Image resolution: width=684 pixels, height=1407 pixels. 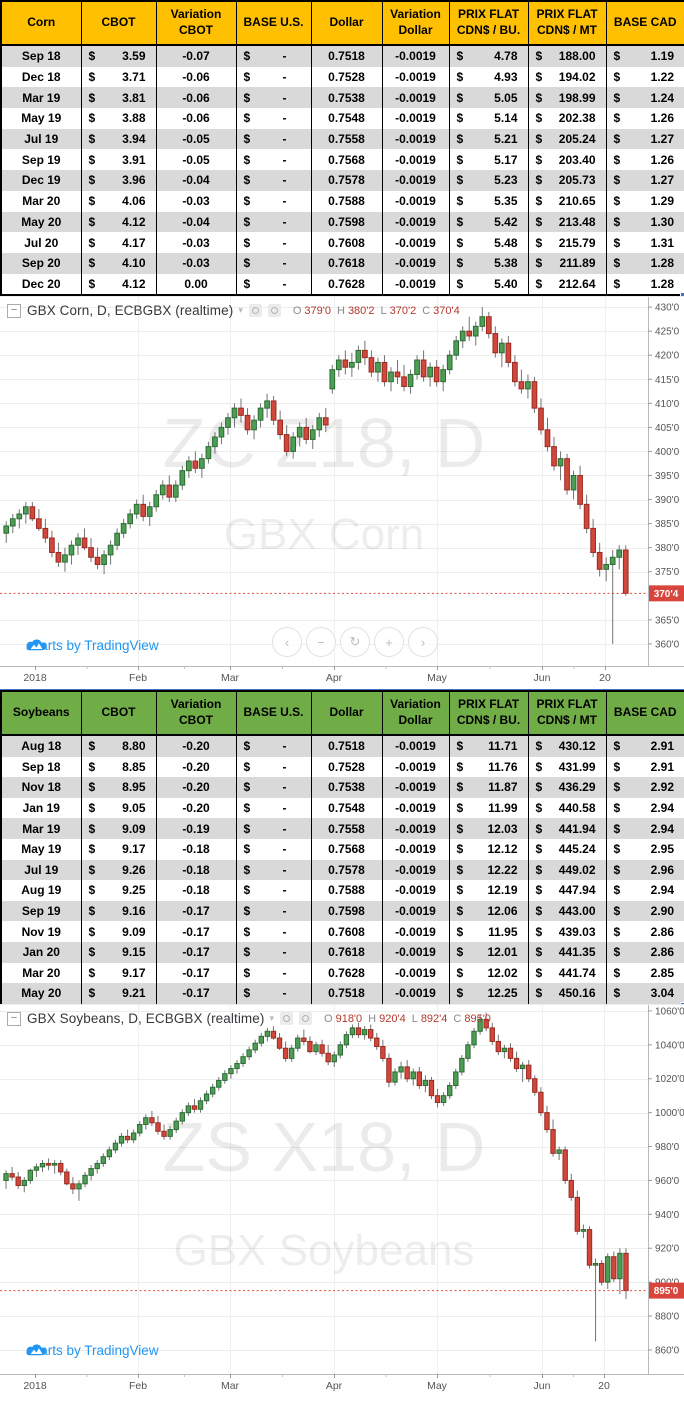 What do you see at coordinates (273, 713) in the screenshot?
I see `column-header: BASE U.S.` at bounding box center [273, 713].